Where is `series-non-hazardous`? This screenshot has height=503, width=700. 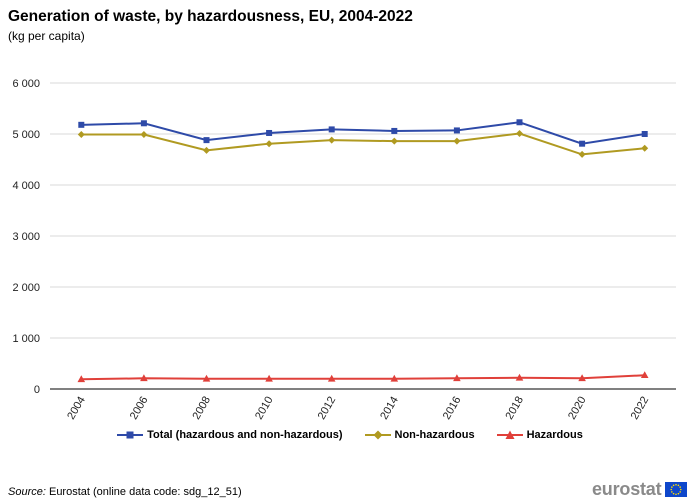
series-non-hazardous is located at coordinates (363, 143).